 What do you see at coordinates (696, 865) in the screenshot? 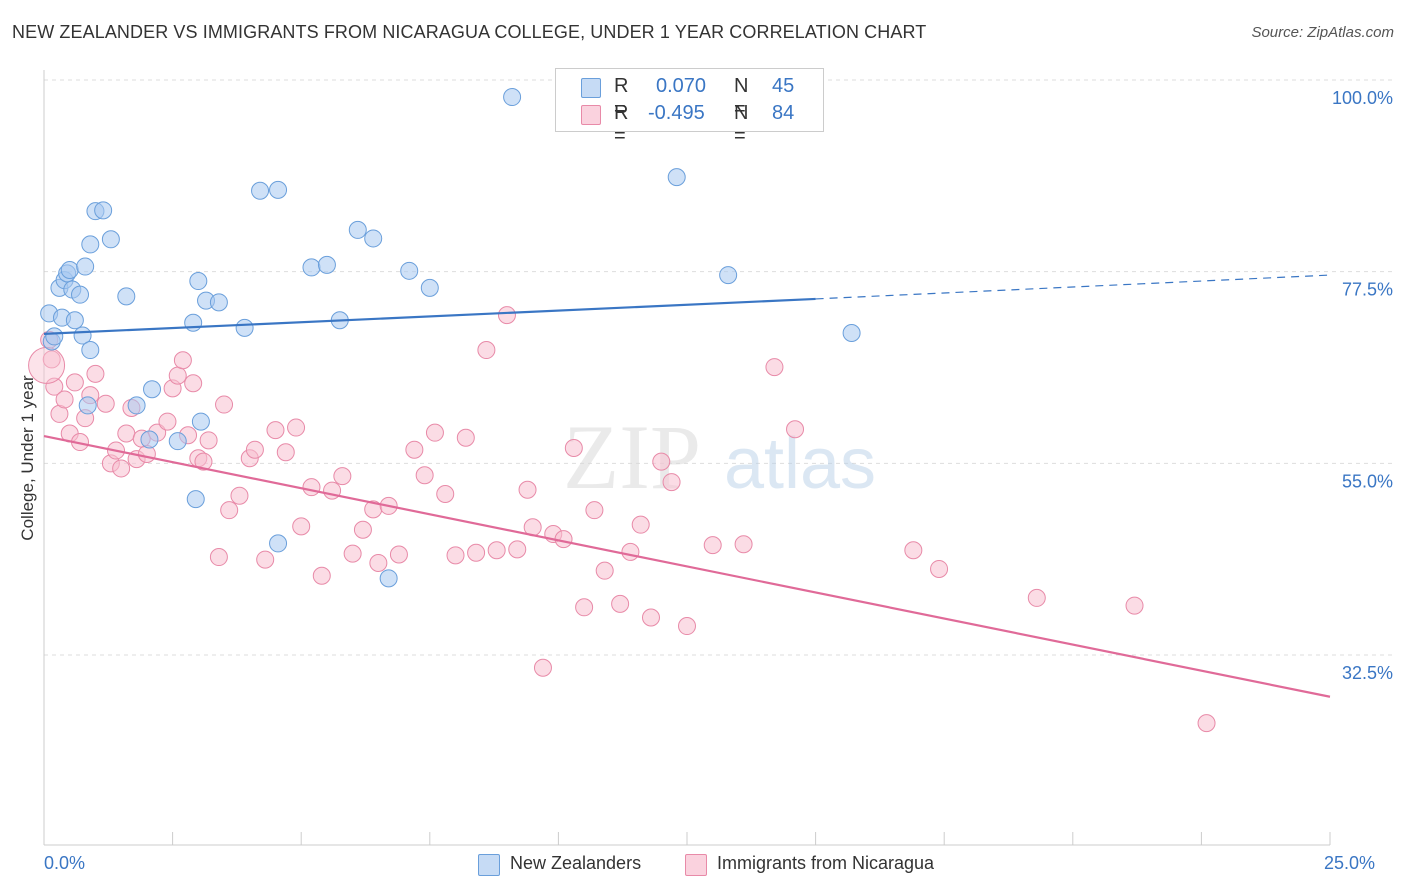
I see `bottom-legend-swatch-pink` at bounding box center [696, 865].